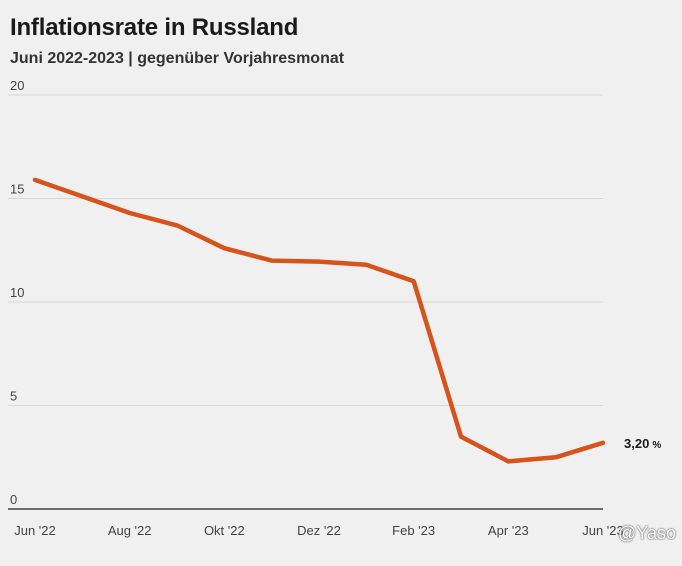 This screenshot has width=682, height=566. I want to click on end-value-unit: %, so click(656, 445).